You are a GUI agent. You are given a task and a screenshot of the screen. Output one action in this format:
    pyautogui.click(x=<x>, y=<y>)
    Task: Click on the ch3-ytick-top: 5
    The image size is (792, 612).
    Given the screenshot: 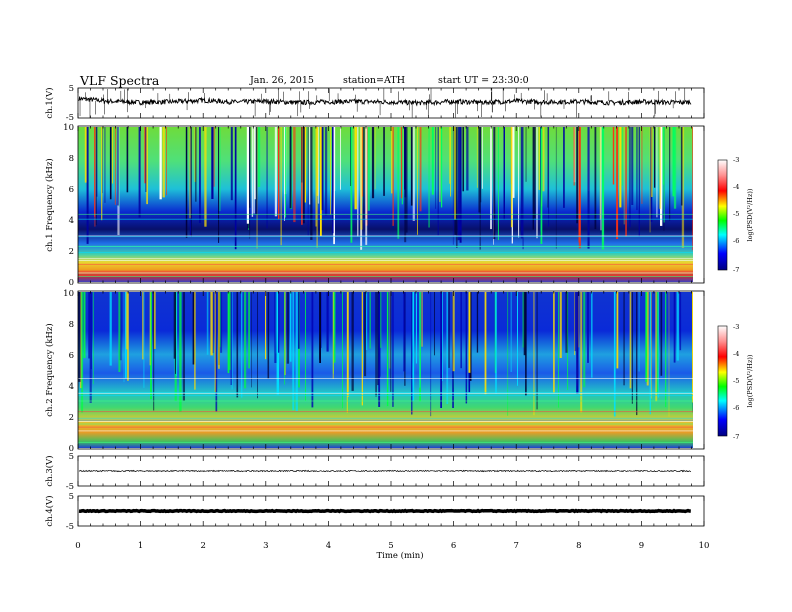 What is the action you would take?
    pyautogui.click(x=71, y=457)
    